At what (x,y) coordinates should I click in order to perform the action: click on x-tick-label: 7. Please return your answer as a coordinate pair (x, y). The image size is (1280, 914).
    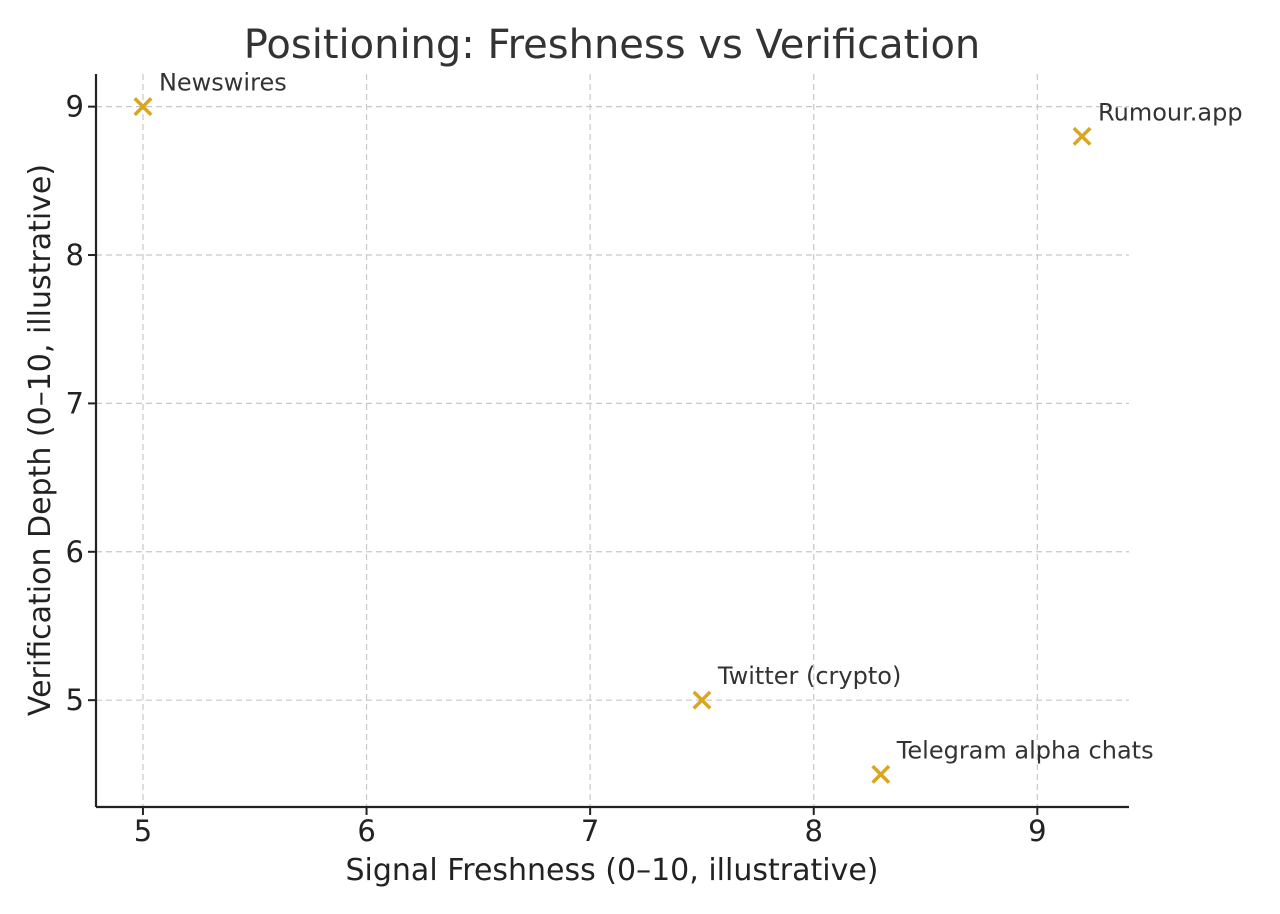
    Looking at the image, I should click on (590, 831).